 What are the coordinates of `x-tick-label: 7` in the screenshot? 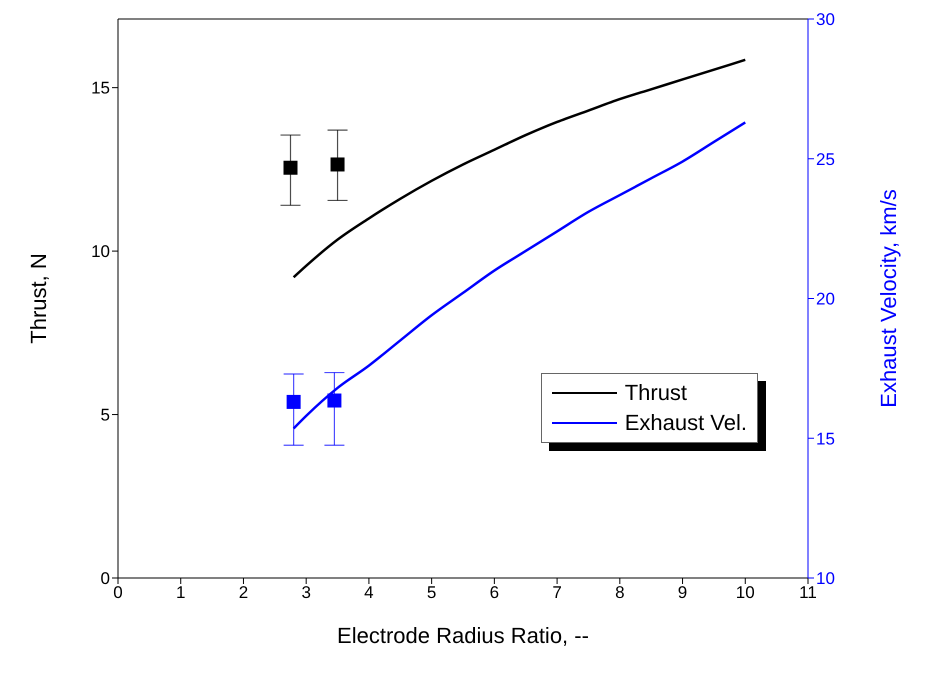 It's located at (557, 592).